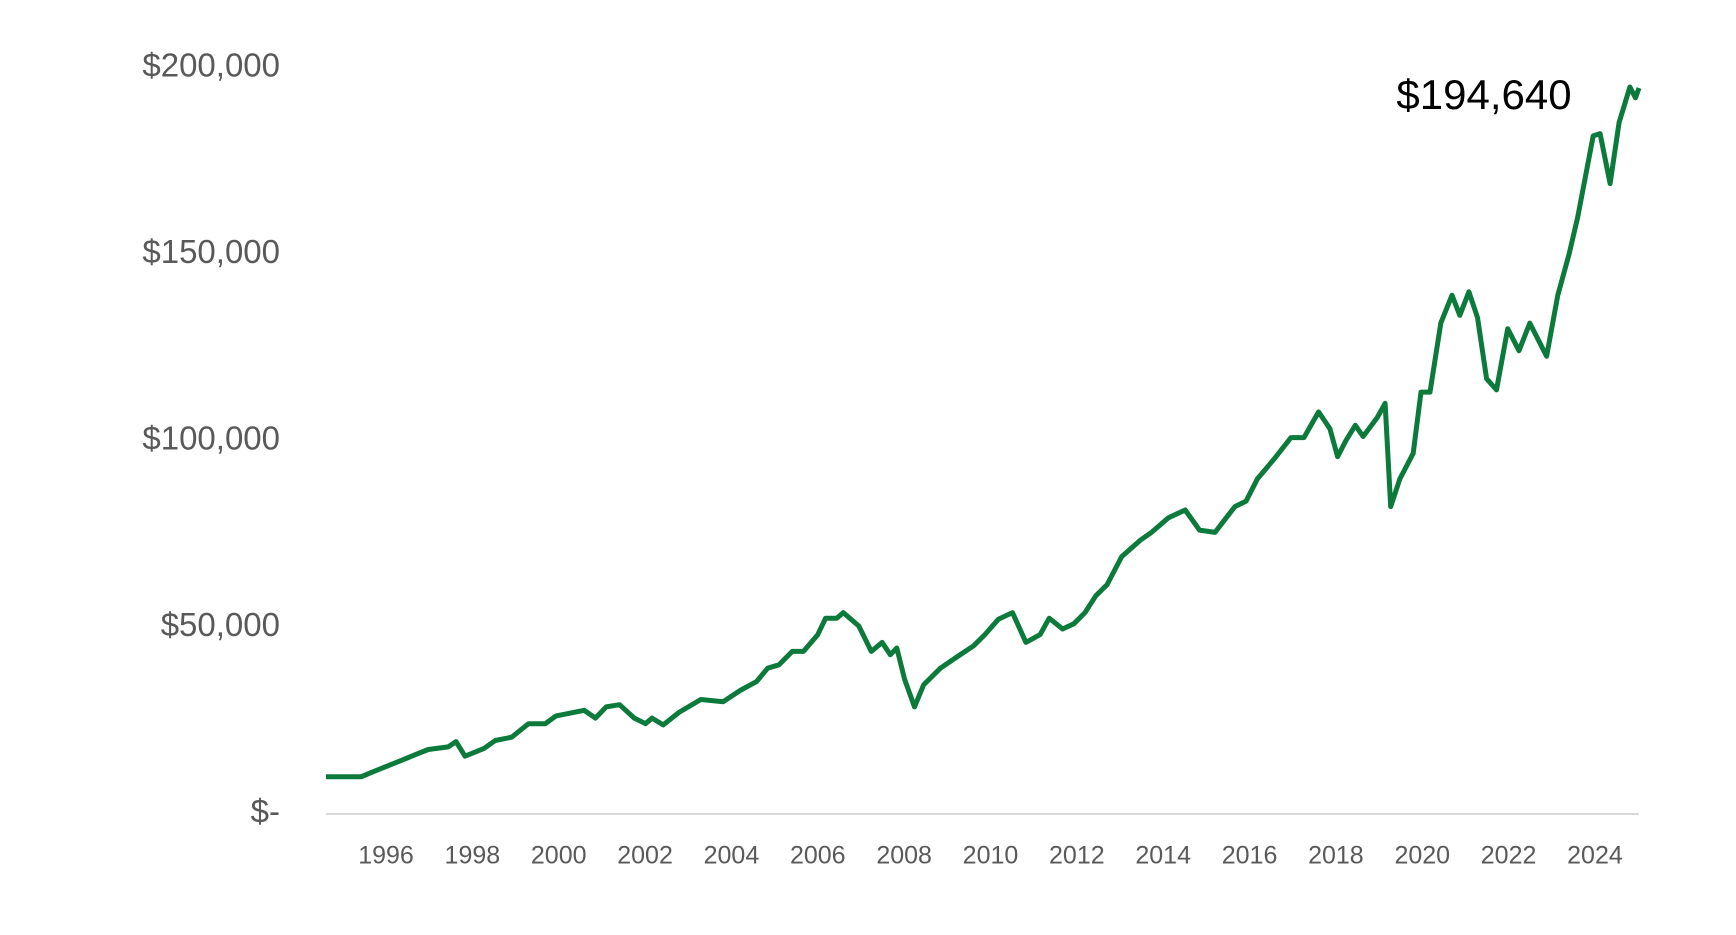  I want to click on y-tick-label: $150,000, so click(211, 251).